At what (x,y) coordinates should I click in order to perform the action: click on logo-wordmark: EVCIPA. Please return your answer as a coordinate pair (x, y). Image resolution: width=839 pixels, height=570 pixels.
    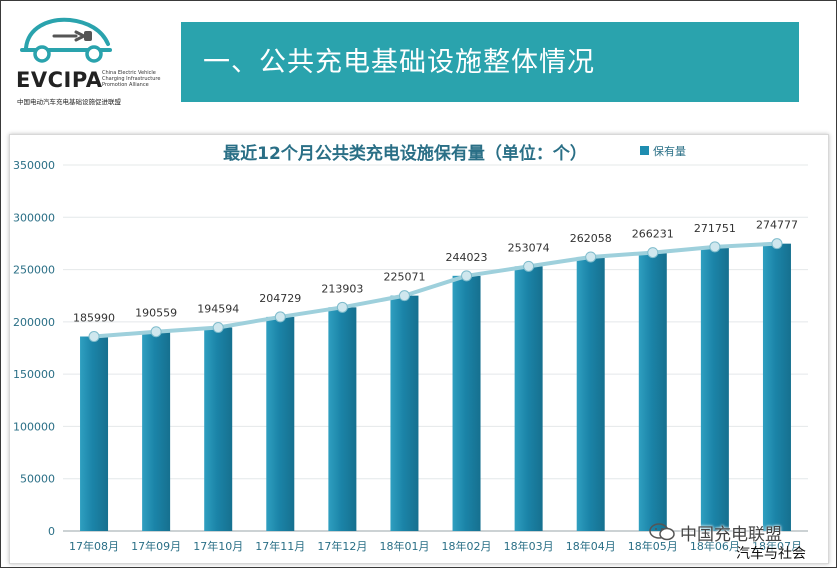
    Looking at the image, I should click on (59, 80).